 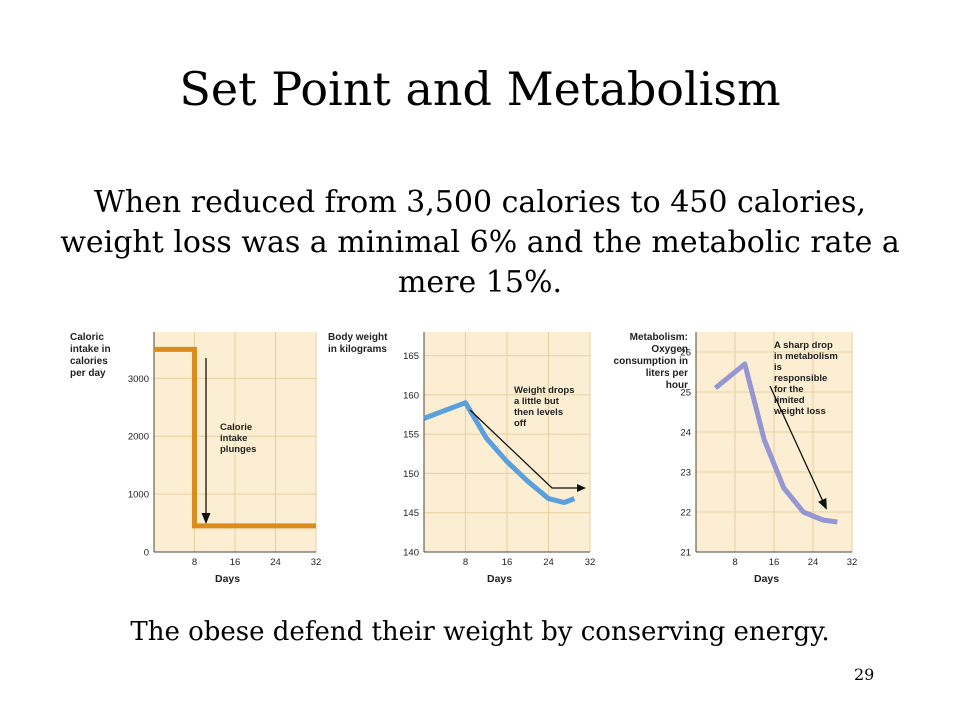 What do you see at coordinates (480, 89) in the screenshot?
I see `slide-title: Set Point and Metabolism` at bounding box center [480, 89].